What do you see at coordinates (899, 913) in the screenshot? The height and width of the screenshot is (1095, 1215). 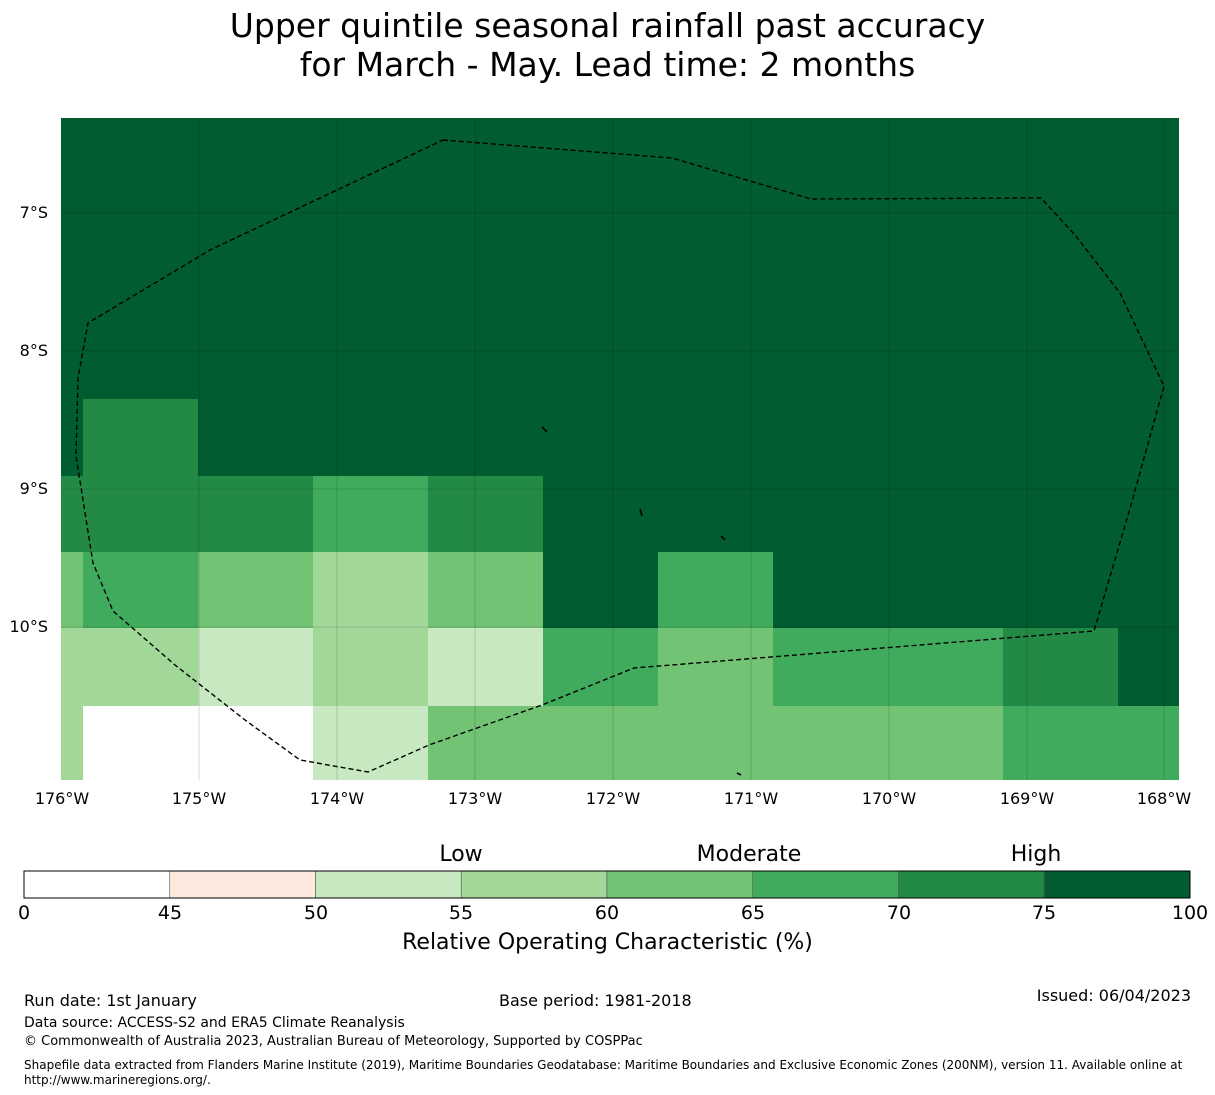 I see `colorbar-tick-70: 70` at bounding box center [899, 913].